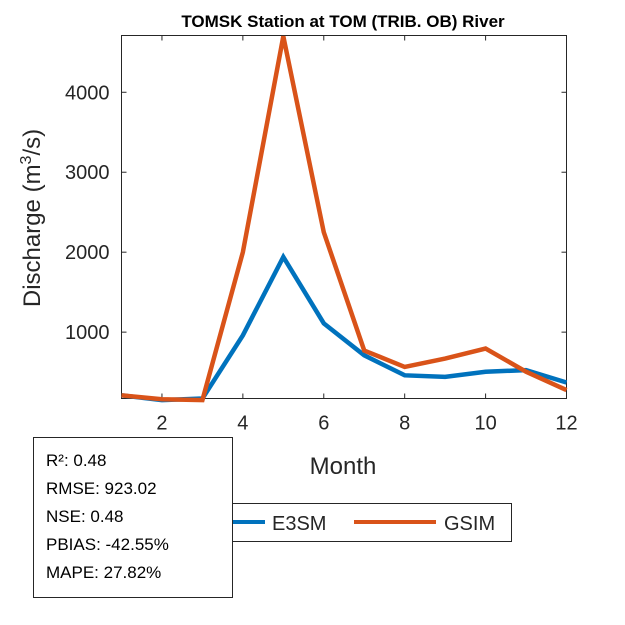 The height and width of the screenshot is (625, 625). Describe the element at coordinates (76, 460) in the screenshot. I see `stat-r2: R²: 0.48` at that location.